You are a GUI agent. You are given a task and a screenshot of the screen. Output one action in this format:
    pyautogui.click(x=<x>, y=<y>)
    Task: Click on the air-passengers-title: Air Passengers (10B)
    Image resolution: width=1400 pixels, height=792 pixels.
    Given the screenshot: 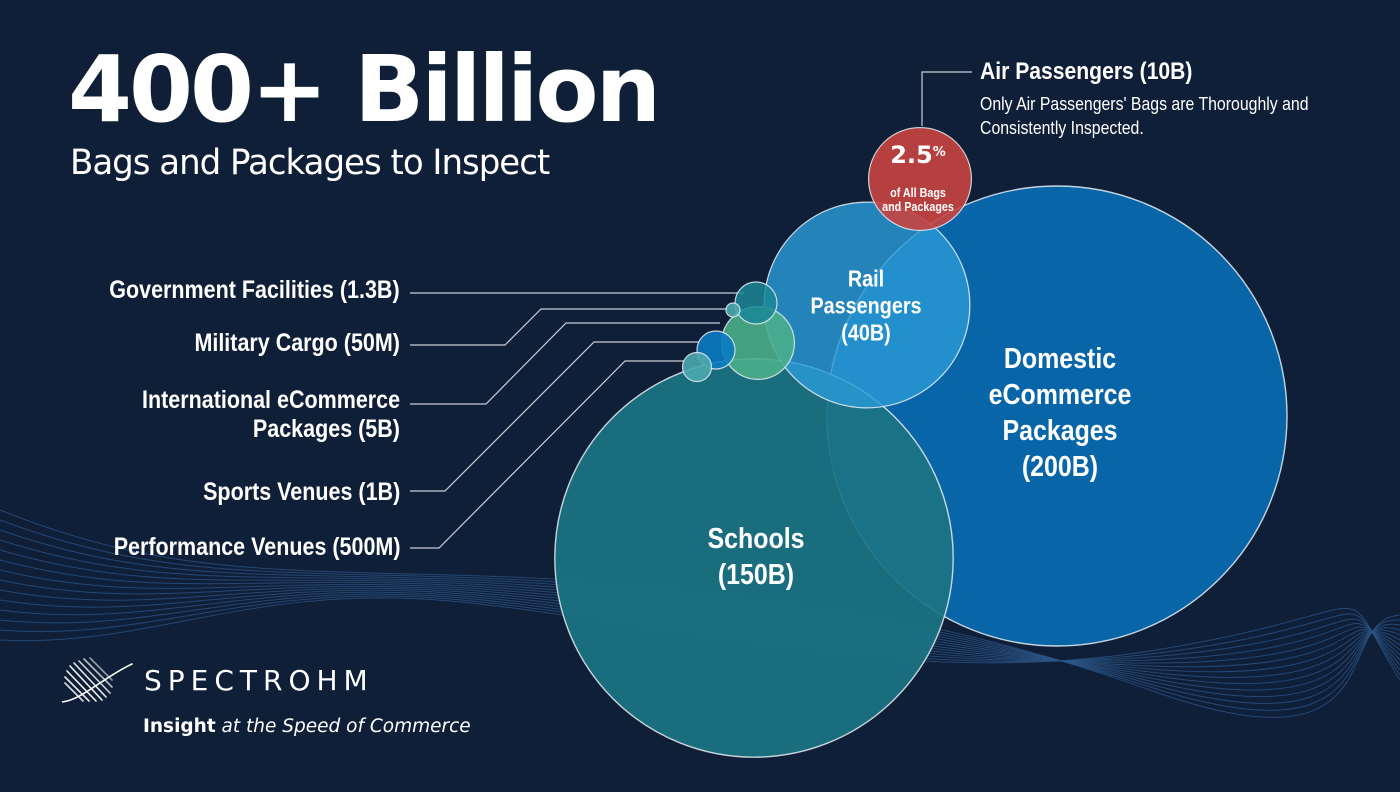 What is the action you would take?
    pyautogui.click(x=1086, y=71)
    